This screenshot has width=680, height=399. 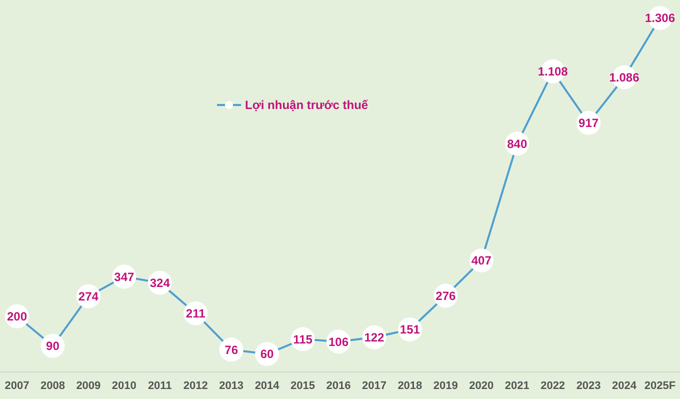 What do you see at coordinates (625, 386) in the screenshot?
I see `x-tick-label: 2024` at bounding box center [625, 386].